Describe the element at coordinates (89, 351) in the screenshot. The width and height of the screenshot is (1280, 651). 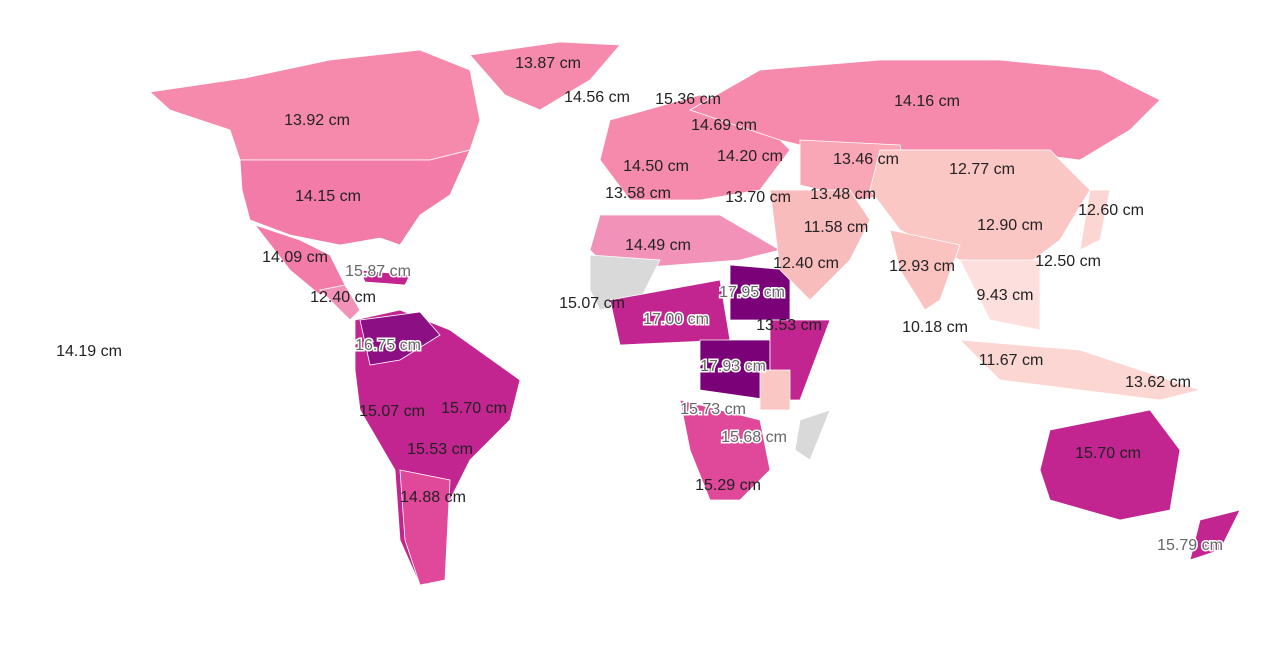
I see `region-label: 14.19 cm` at that location.